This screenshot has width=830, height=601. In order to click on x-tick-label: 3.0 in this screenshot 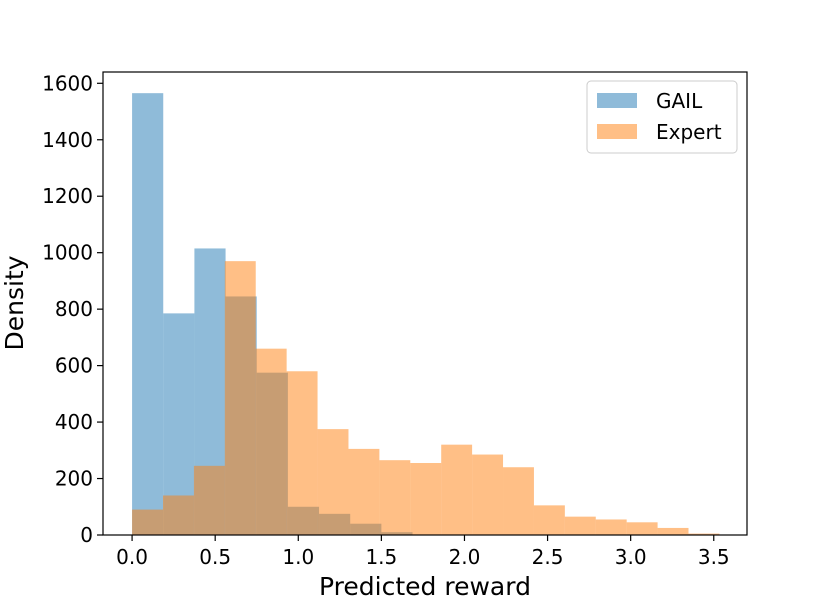, I will do `click(631, 557)`.